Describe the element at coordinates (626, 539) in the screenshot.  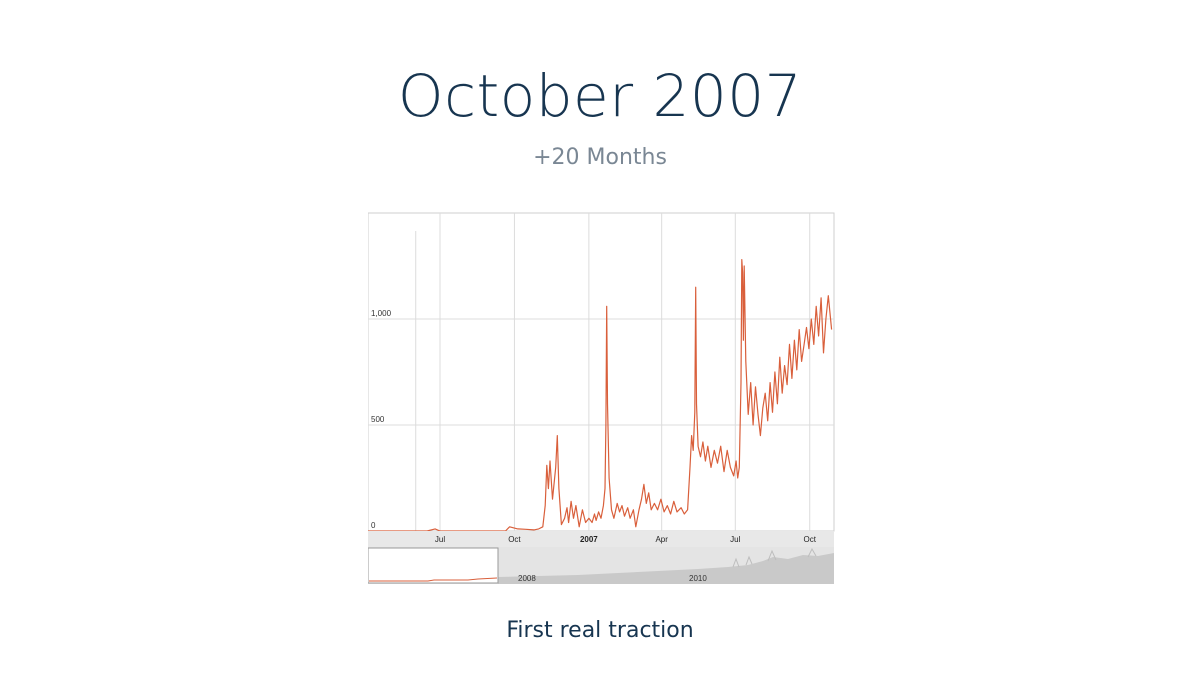
I see `x-axis: Jul Oct 2007 Apr Jul Oct` at that location.